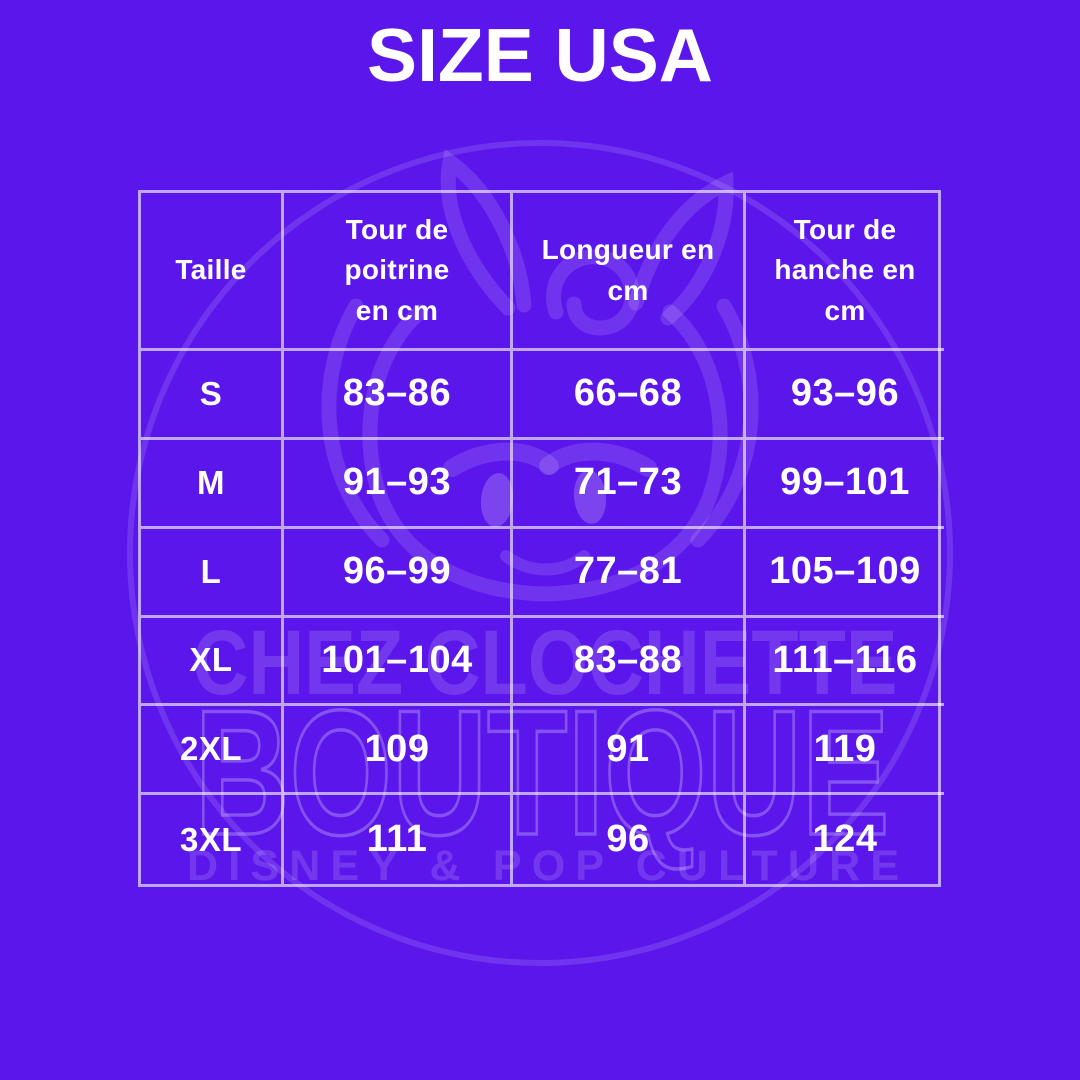 Image resolution: width=1080 pixels, height=1080 pixels. Describe the element at coordinates (212, 484) in the screenshot. I see `size-label: M` at that location.